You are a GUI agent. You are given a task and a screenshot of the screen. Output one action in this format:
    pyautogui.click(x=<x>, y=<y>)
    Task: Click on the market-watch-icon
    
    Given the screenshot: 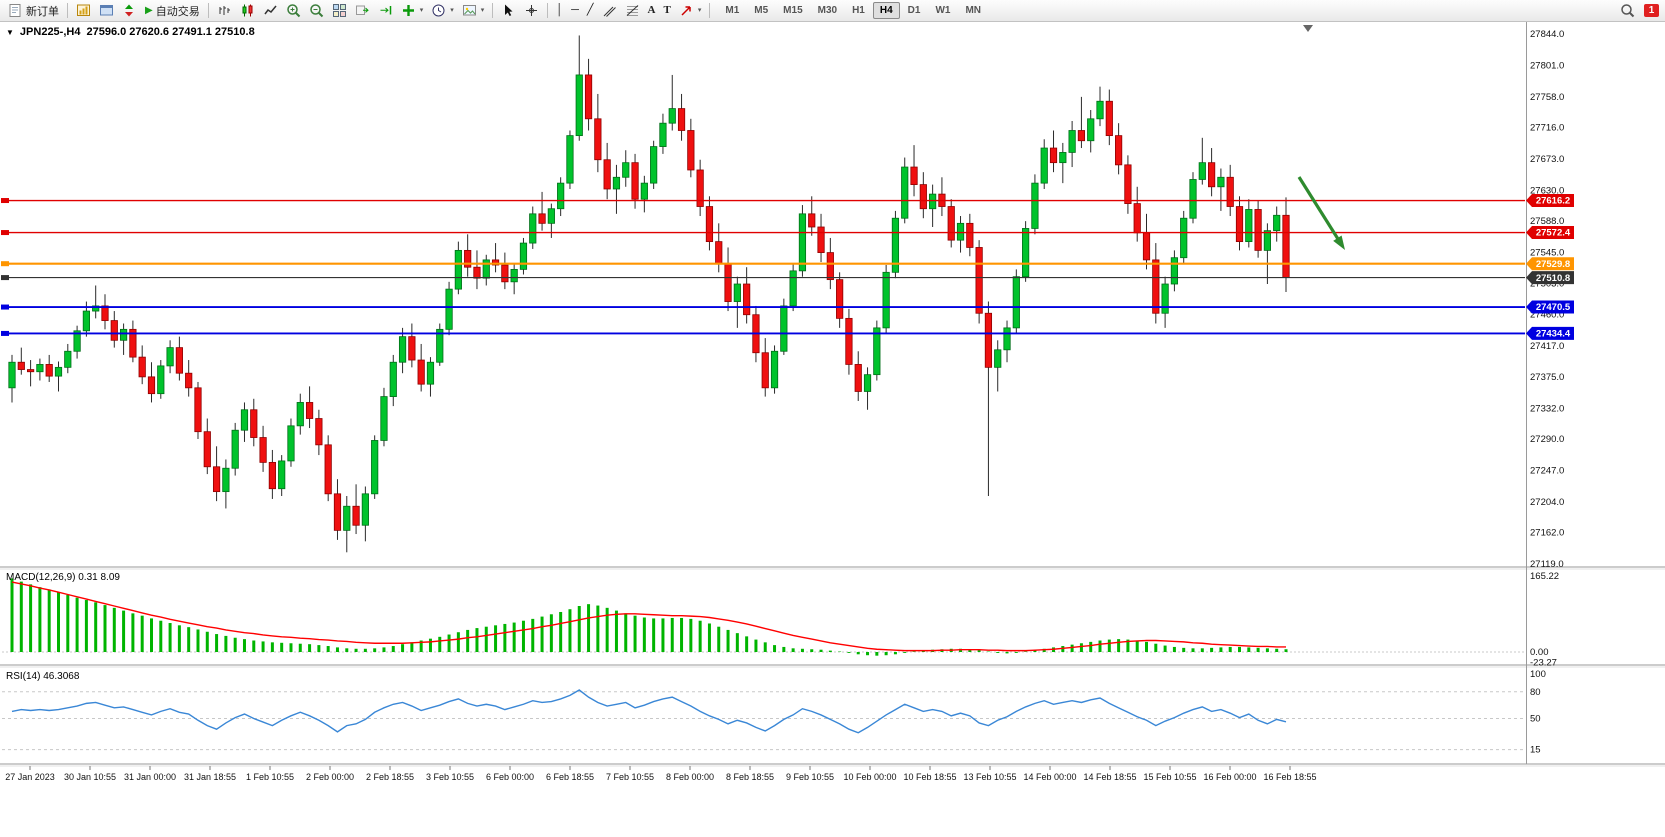 What is the action you would take?
    pyautogui.click(x=129, y=10)
    